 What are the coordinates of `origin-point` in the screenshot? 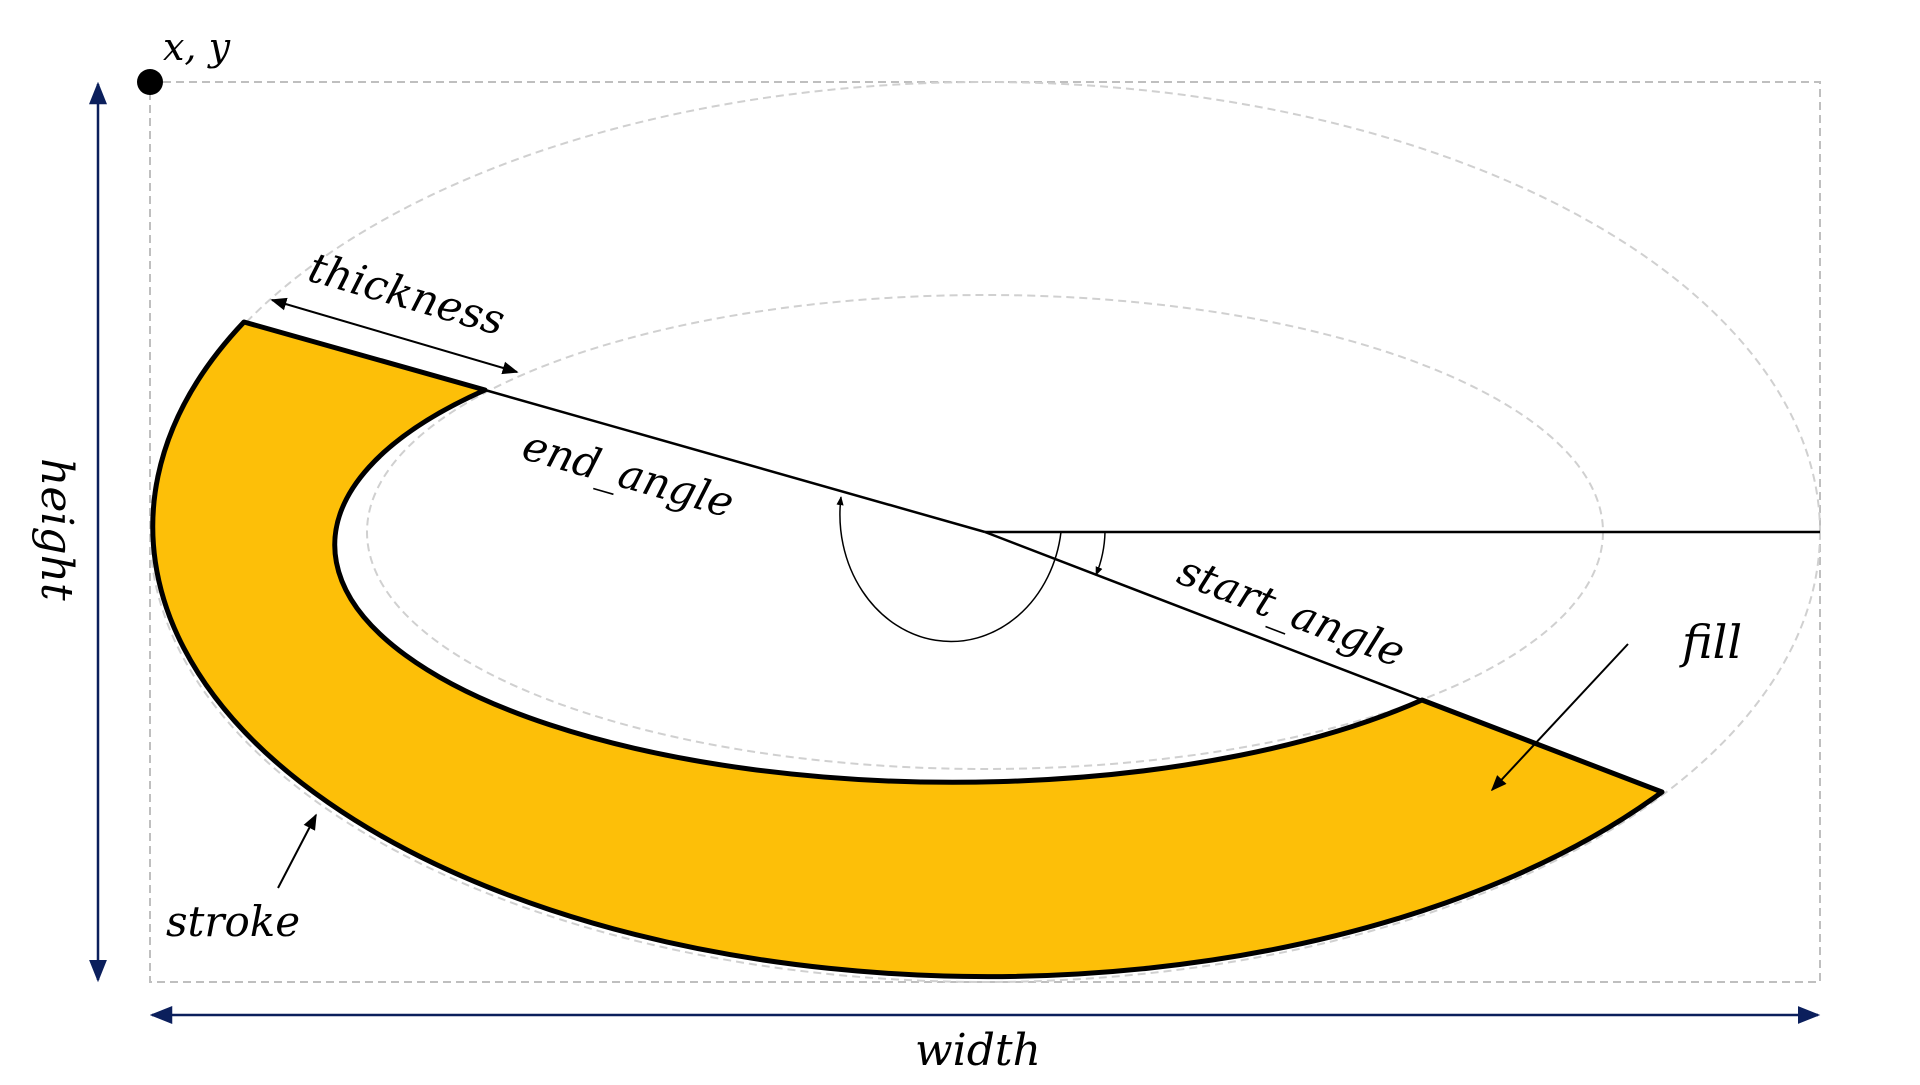 It's located at (150, 82).